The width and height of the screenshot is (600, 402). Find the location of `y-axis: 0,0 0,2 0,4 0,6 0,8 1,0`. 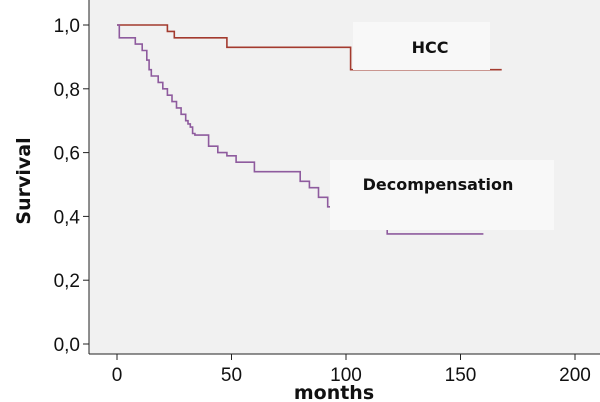

y-axis: 0,0 0,2 0,4 0,6 0,8 1,0 is located at coordinates (72, 178).